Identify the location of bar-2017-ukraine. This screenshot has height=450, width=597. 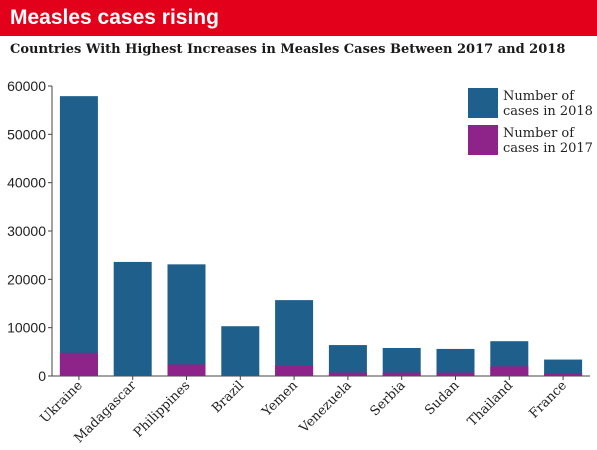
(78, 364).